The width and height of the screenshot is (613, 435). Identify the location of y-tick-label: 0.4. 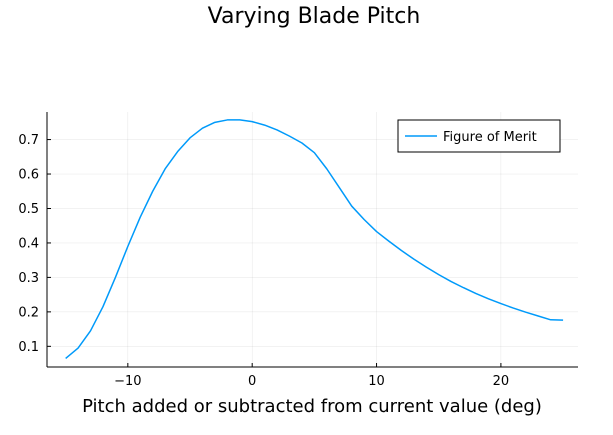
(28, 243).